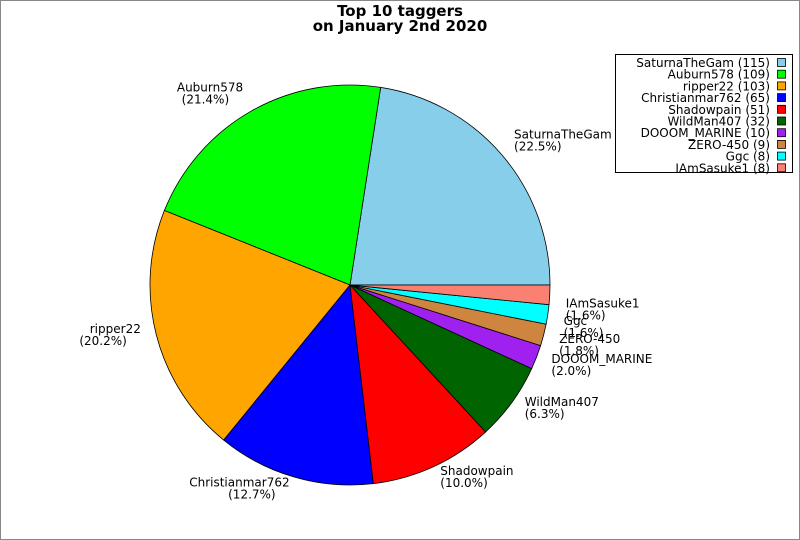 The height and width of the screenshot is (540, 800). Describe the element at coordinates (718, 122) in the screenshot. I see `legend-label: WildMan407 (32)` at that location.